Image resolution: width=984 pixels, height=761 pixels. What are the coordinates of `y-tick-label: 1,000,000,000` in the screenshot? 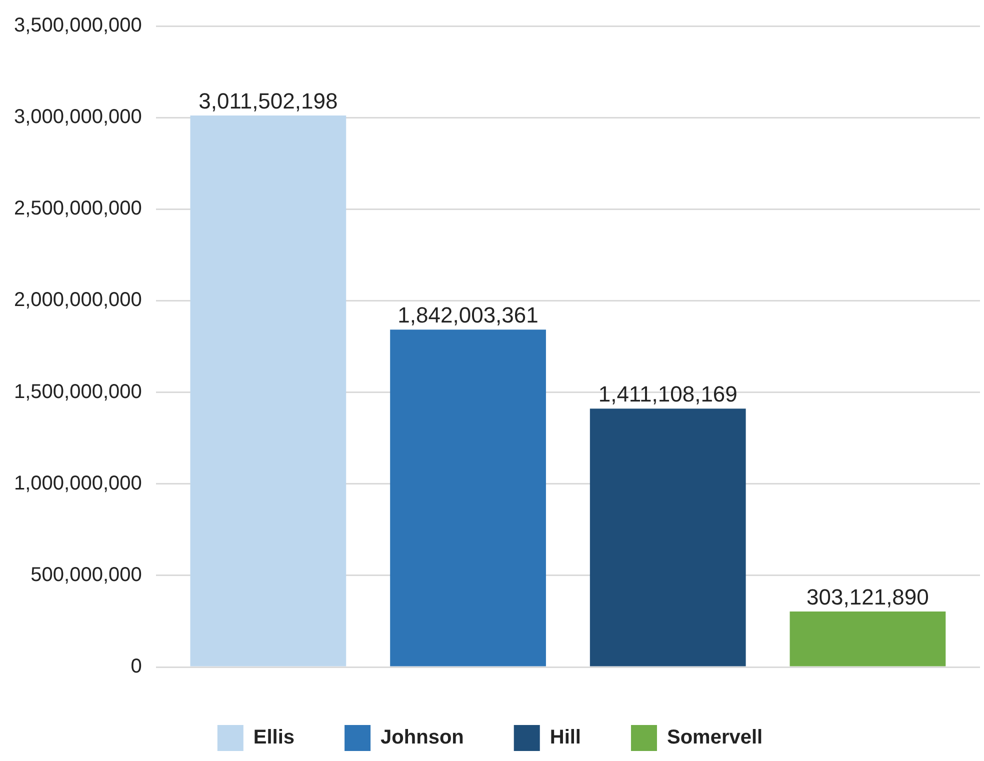 It's located at (78, 483).